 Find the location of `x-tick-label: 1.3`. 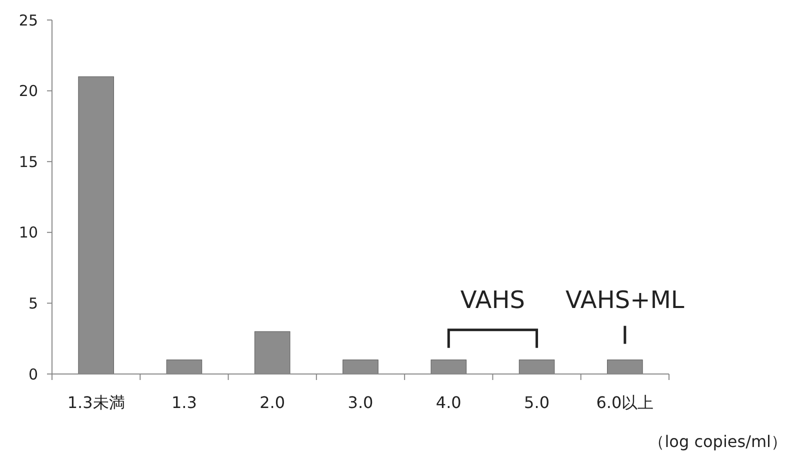

x-tick-label: 1.3 is located at coordinates (184, 402).